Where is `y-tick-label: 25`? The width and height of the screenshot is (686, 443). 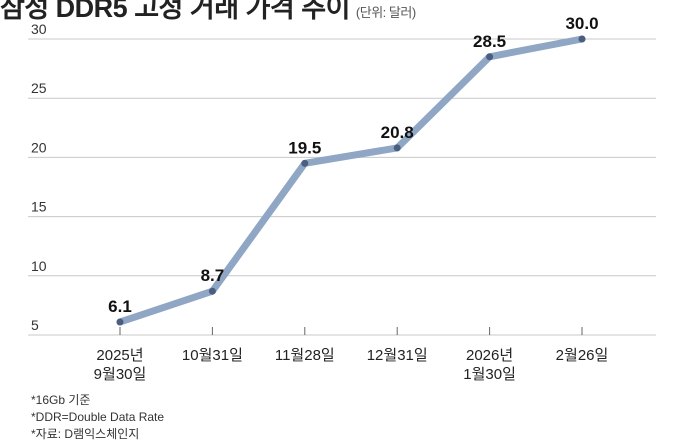 y-tick-label: 25 is located at coordinates (39, 88).